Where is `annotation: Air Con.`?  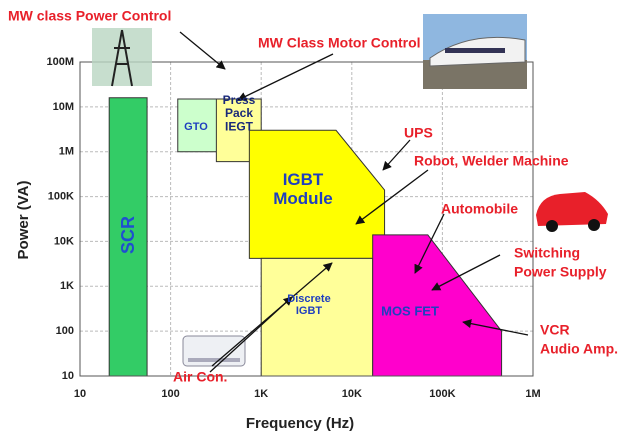 annotation: Air Con. is located at coordinates (200, 377).